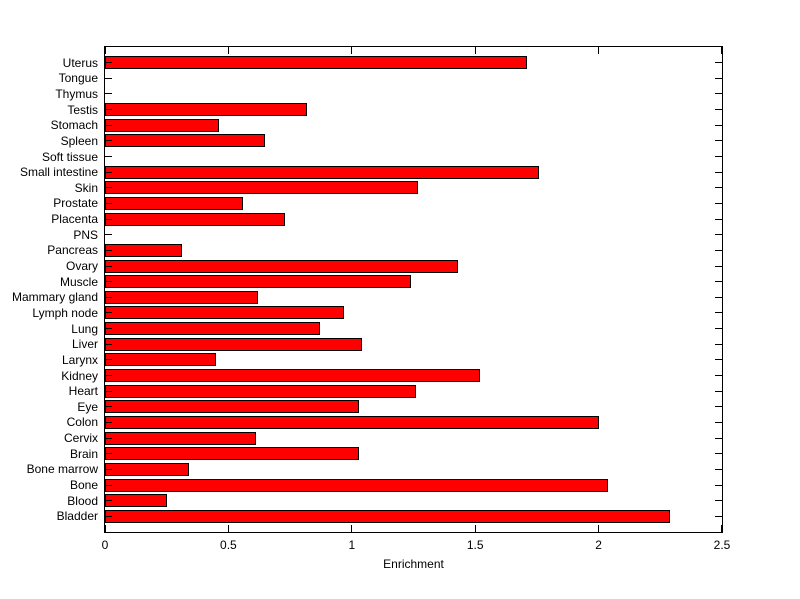  I want to click on y-tick-label-larynx: Larynx, so click(79, 359).